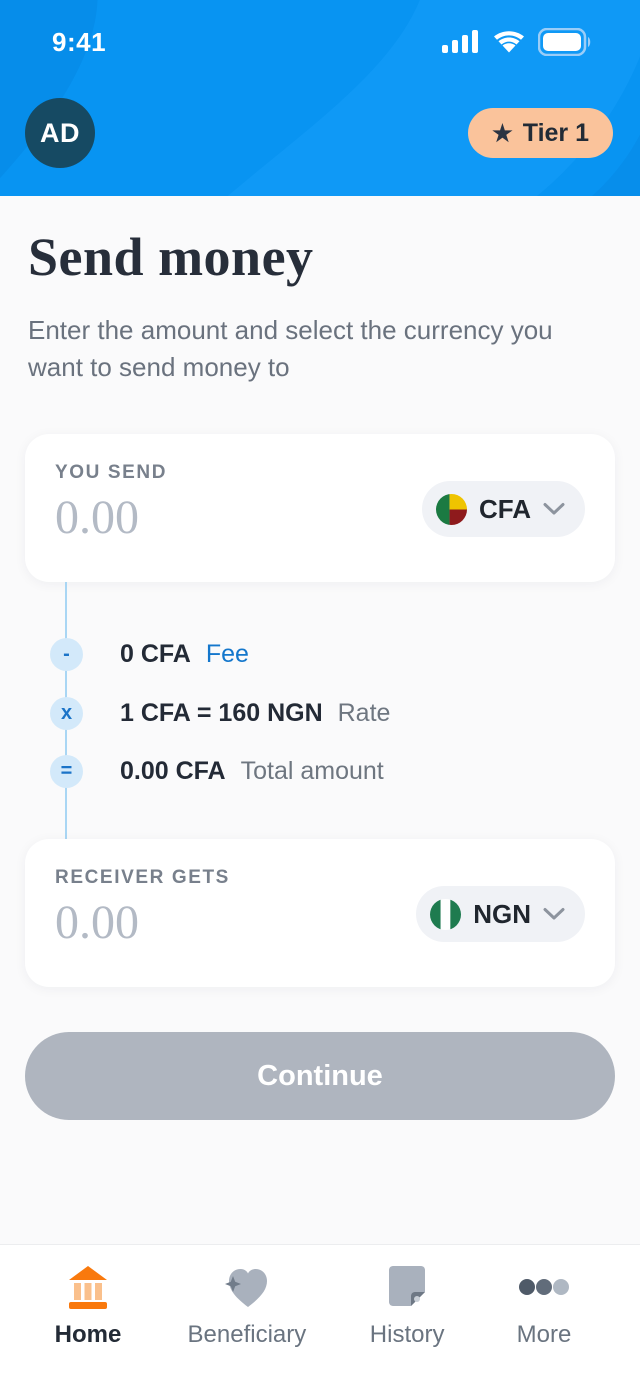 The image size is (640, 1386). Describe the element at coordinates (245, 1288) in the screenshot. I see `heart-sparkle-icon` at that location.